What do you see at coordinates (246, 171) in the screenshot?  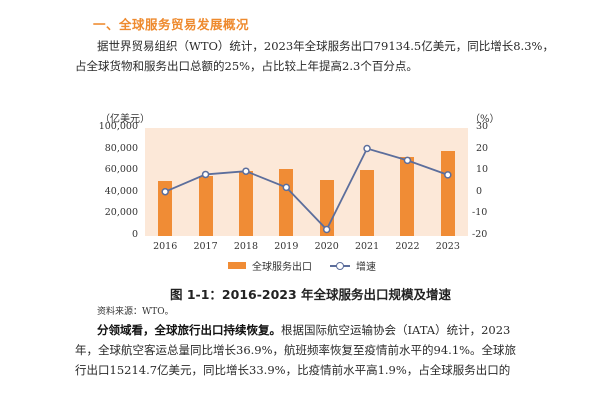 I see `growth-point-2018` at bounding box center [246, 171].